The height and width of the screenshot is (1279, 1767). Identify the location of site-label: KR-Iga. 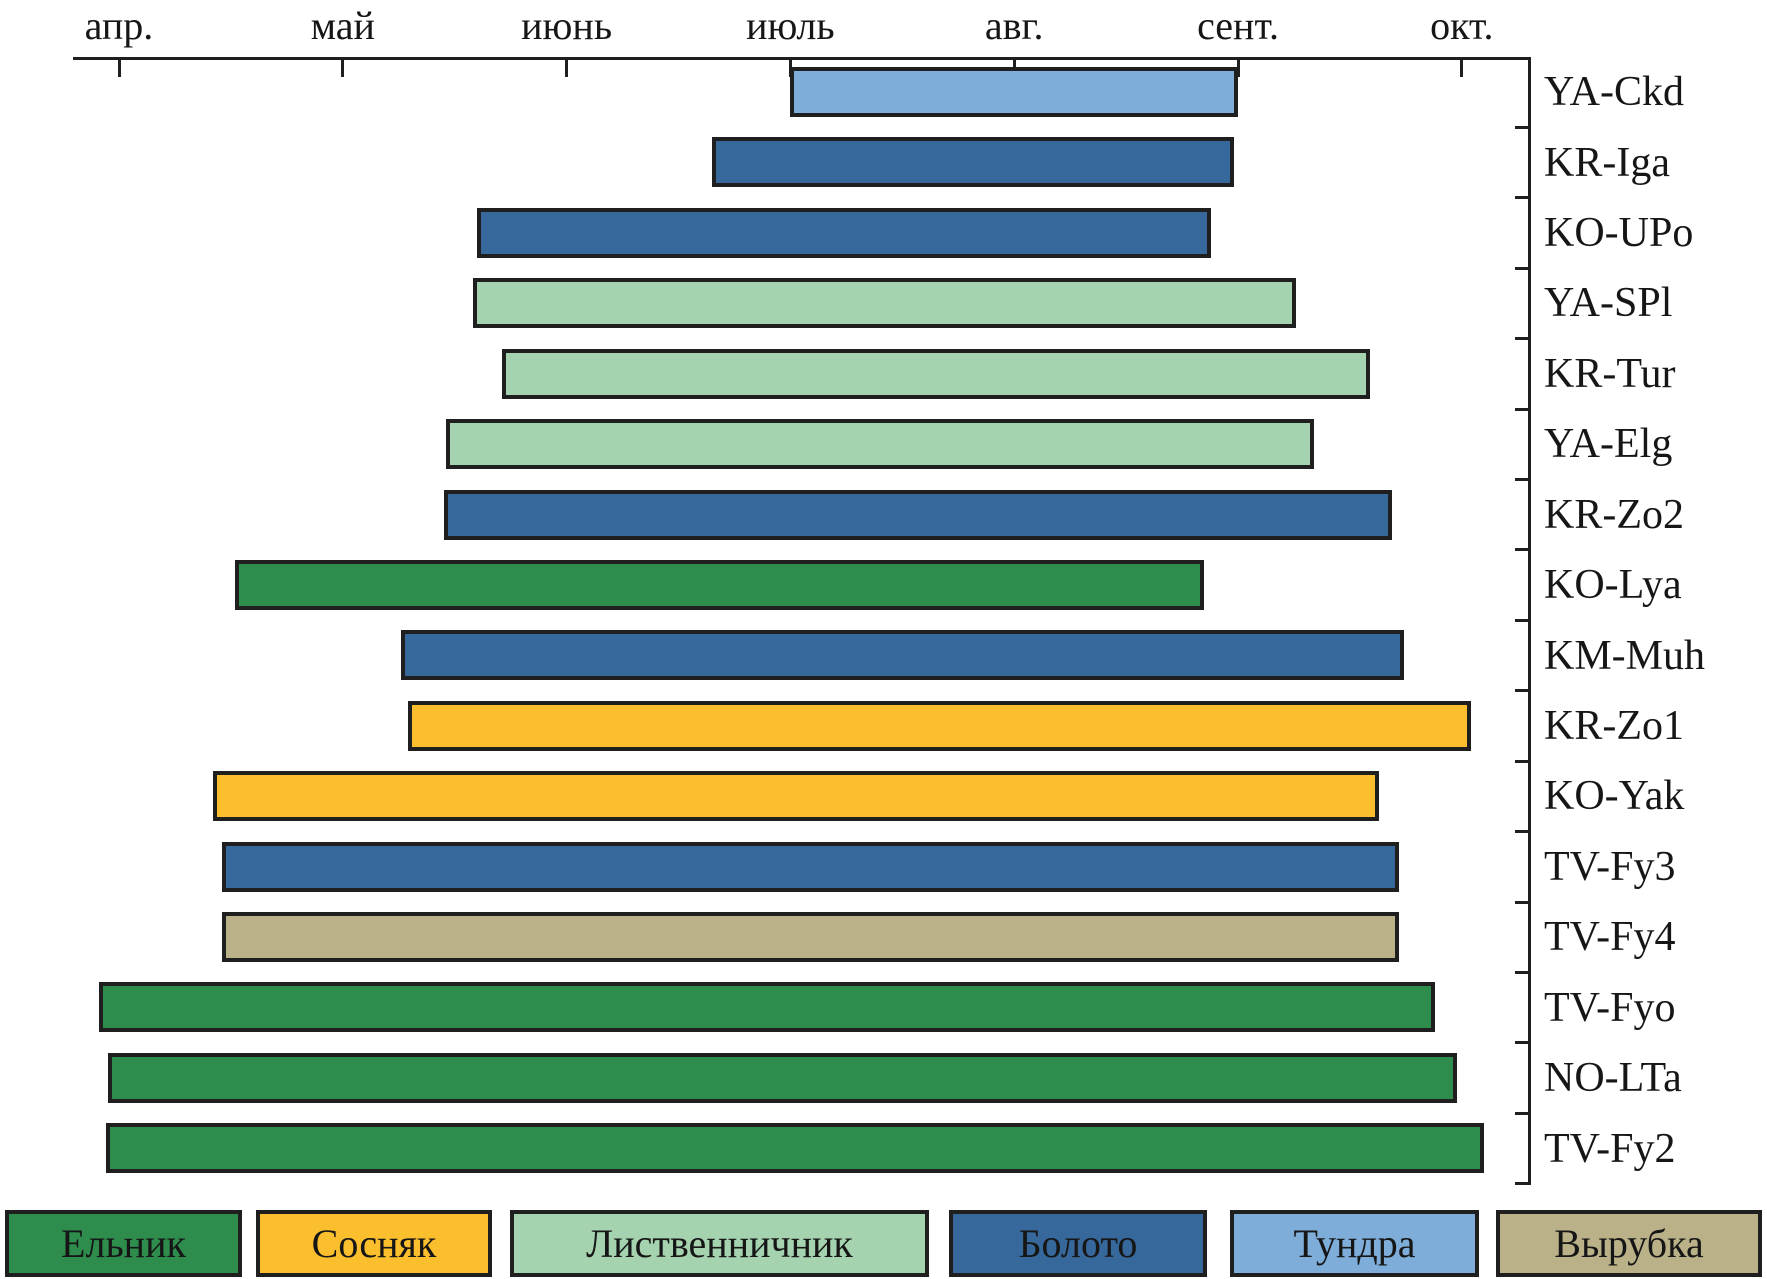
(1607, 162).